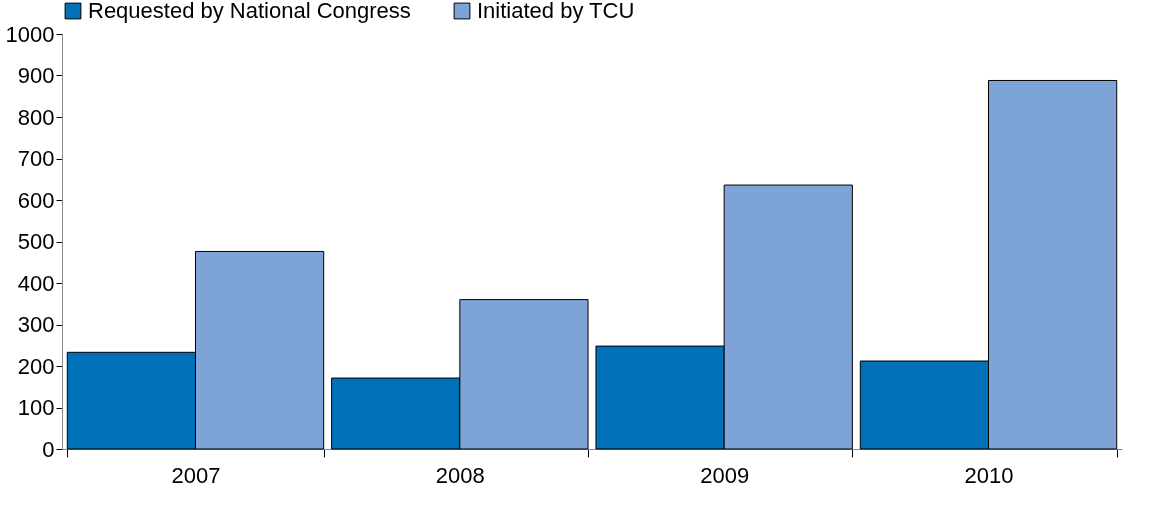 The width and height of the screenshot is (1157, 532). I want to click on legend-label: Initiated by TCU, so click(556, 11).